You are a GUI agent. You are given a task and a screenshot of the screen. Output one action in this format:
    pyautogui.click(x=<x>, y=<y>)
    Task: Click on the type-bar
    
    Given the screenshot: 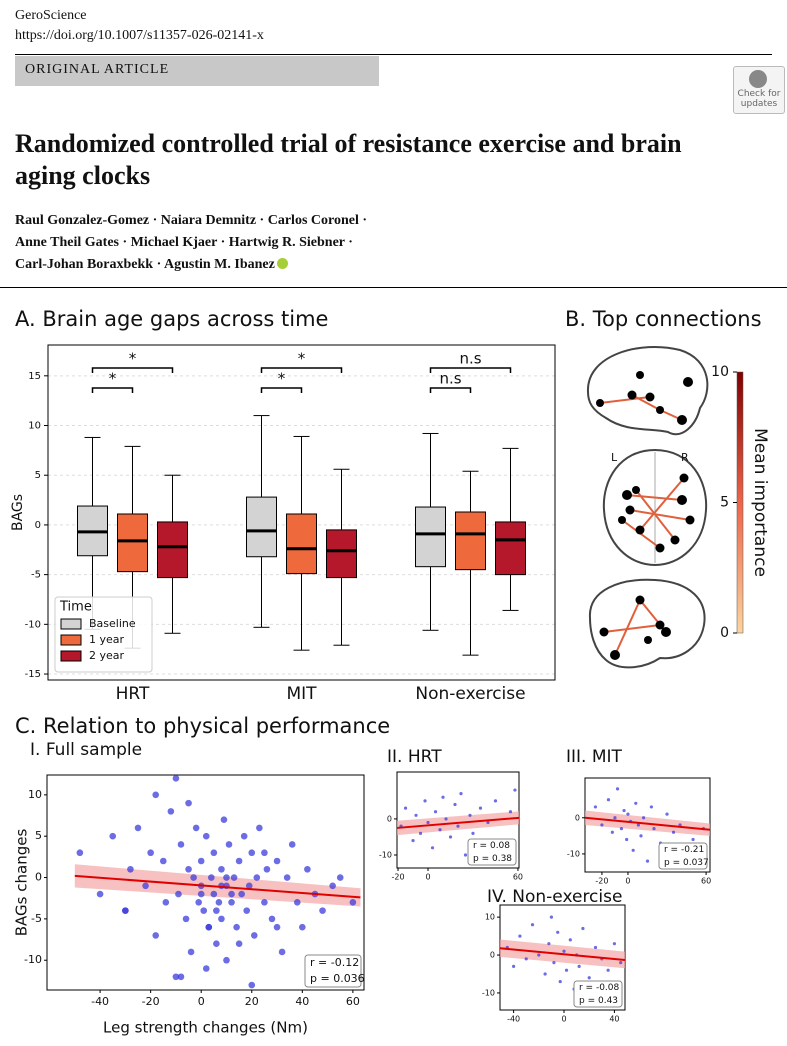 What is the action you would take?
    pyautogui.click(x=197, y=71)
    